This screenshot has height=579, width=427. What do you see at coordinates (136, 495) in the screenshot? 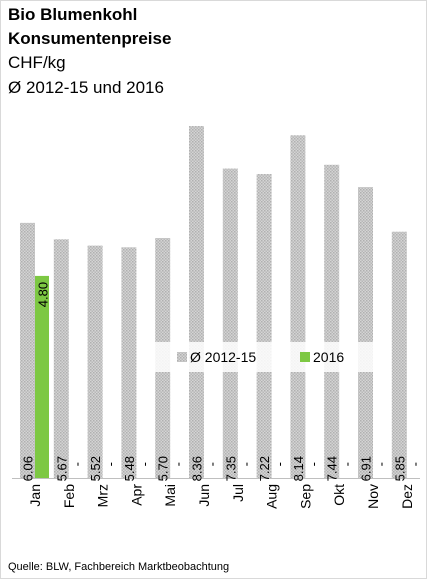
I see `x-tick-label: Apr` at bounding box center [136, 495].